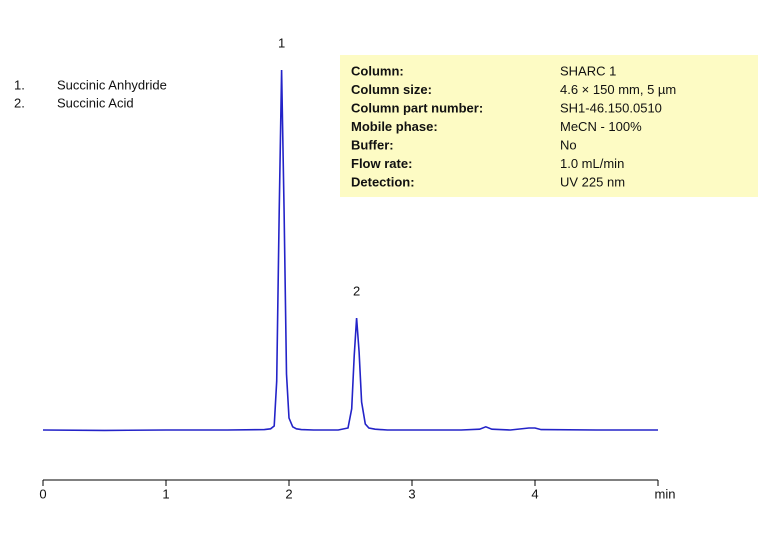  Describe the element at coordinates (112, 84) in the screenshot. I see `legend-name: Succinic Anhydride` at that location.